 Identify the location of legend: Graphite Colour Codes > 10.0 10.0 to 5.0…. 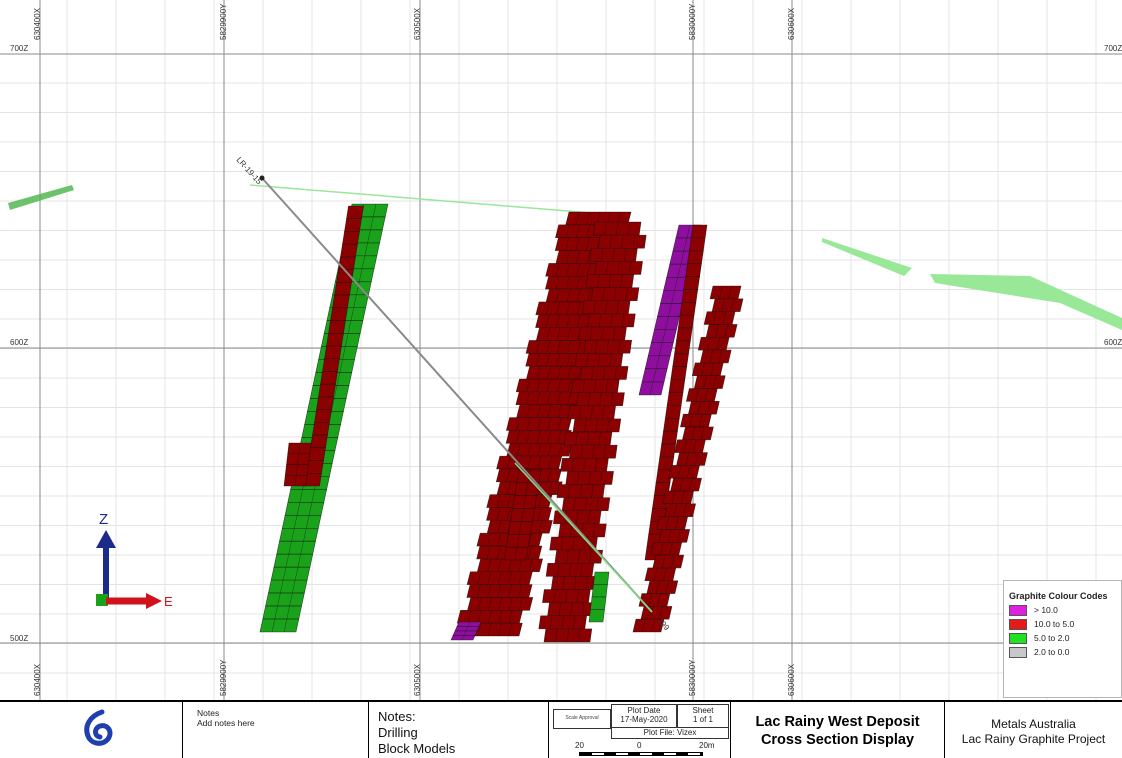
(1062, 639).